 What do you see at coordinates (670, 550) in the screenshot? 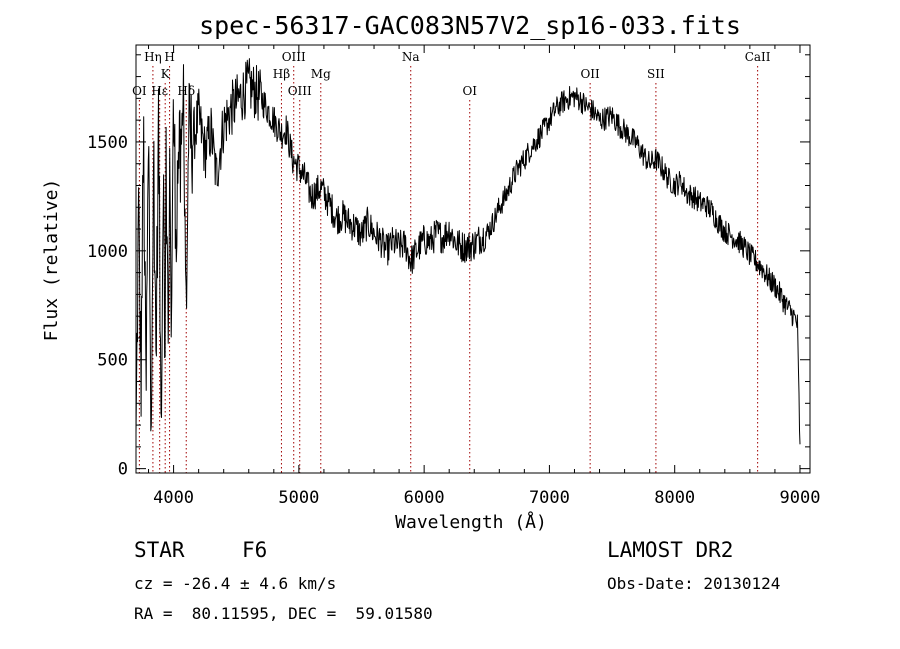
I see `survey-name: LAMOST DR2` at bounding box center [670, 550].